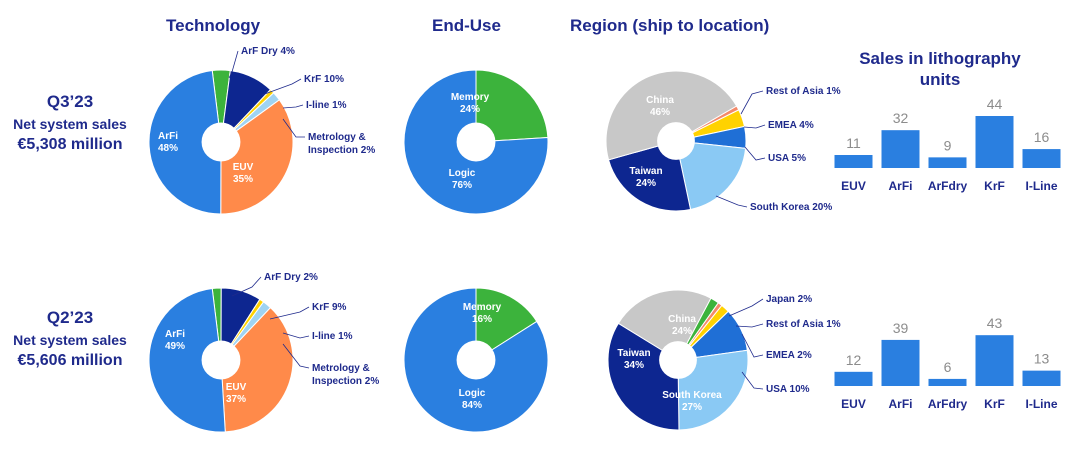  What do you see at coordinates (746, 307) in the screenshot?
I see `leader-line-japan` at bounding box center [746, 307].